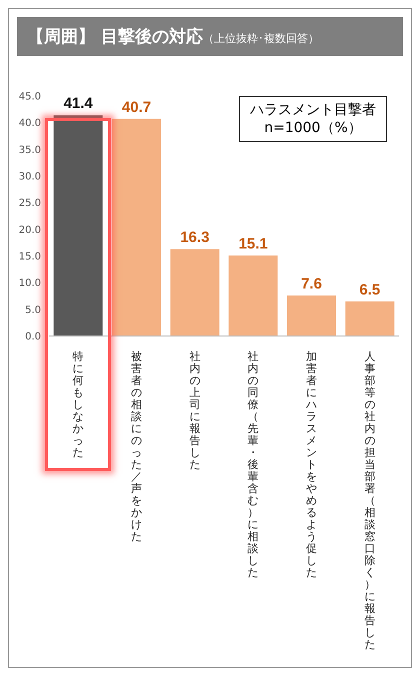  I want to click on data-label: 7.6, so click(311, 283).